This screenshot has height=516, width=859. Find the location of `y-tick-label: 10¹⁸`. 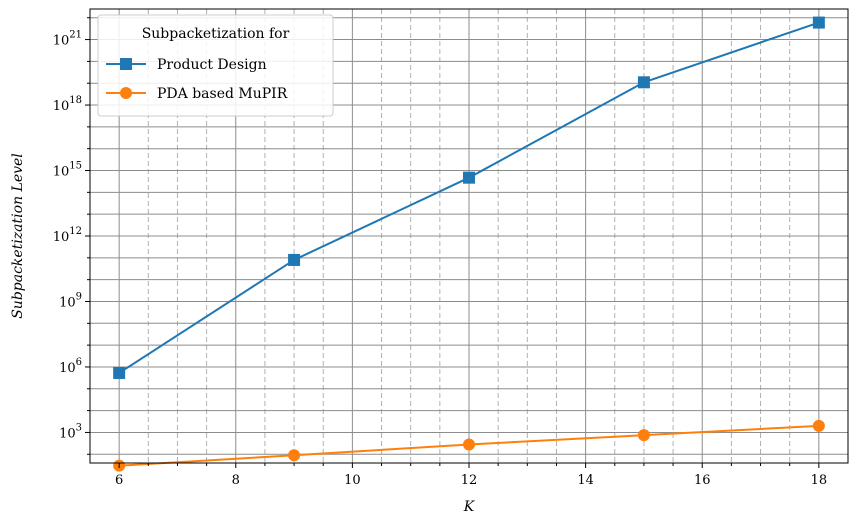

y-tick-label: 10¹⁸ is located at coordinates (67, 104).